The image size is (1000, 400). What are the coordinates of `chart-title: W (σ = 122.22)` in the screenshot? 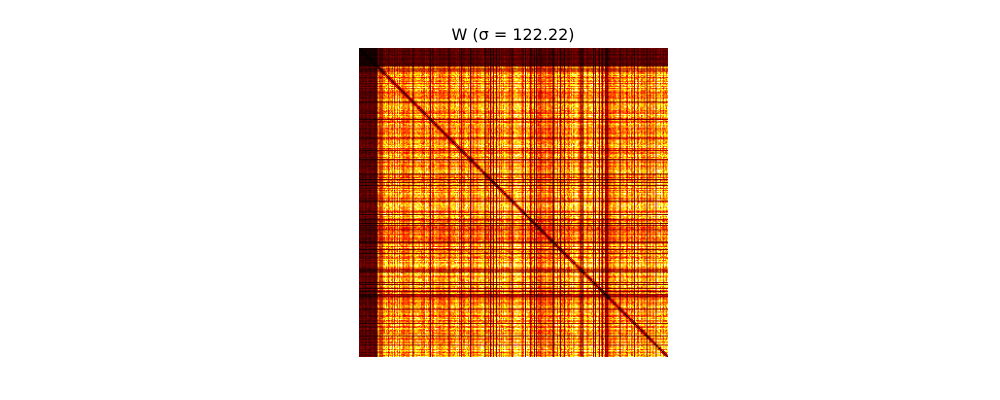 It's located at (512, 34).